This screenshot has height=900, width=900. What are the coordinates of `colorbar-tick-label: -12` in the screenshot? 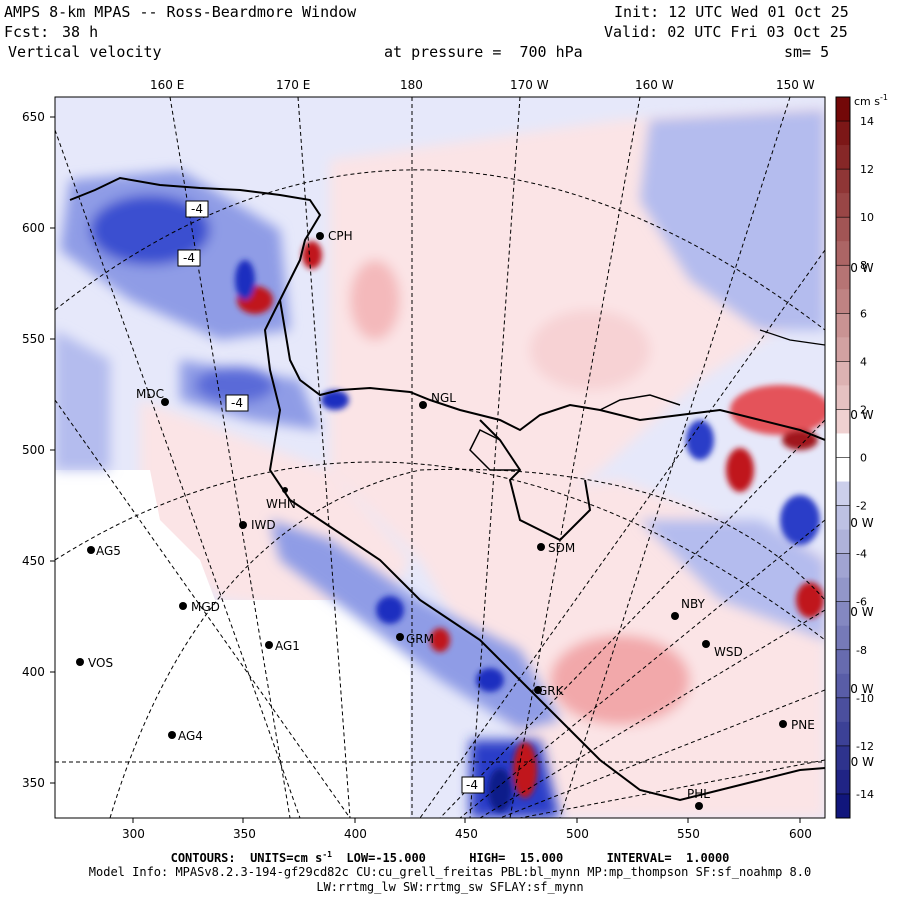 It's located at (865, 746).